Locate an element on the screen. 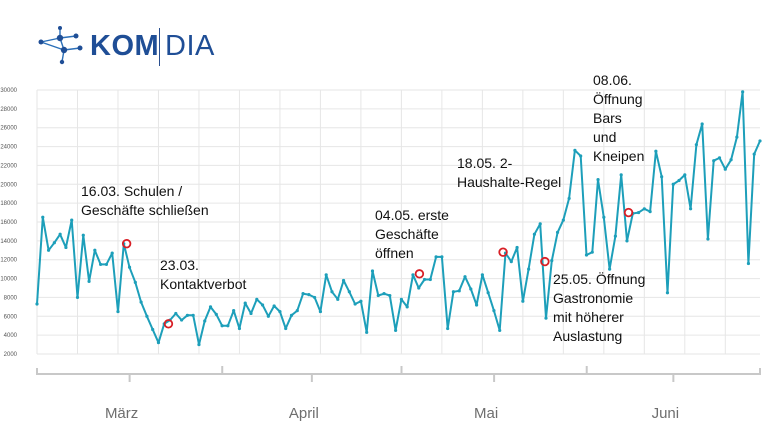 The height and width of the screenshot is (433, 773). y-tick-label: 20000 is located at coordinates (8, 185).